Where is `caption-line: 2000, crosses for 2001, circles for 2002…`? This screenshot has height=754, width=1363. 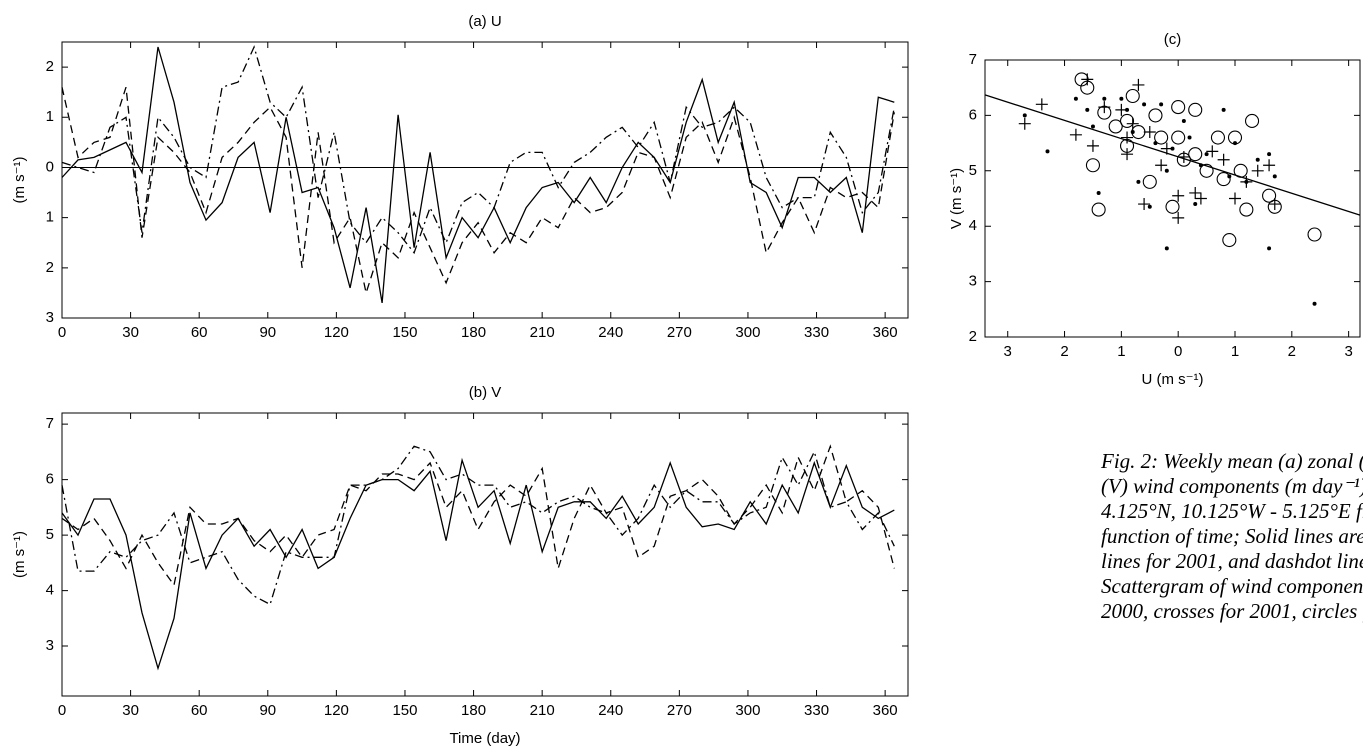
caption-line: 2000, crosses for 2001, circles for 2002… is located at coordinates (1232, 611).